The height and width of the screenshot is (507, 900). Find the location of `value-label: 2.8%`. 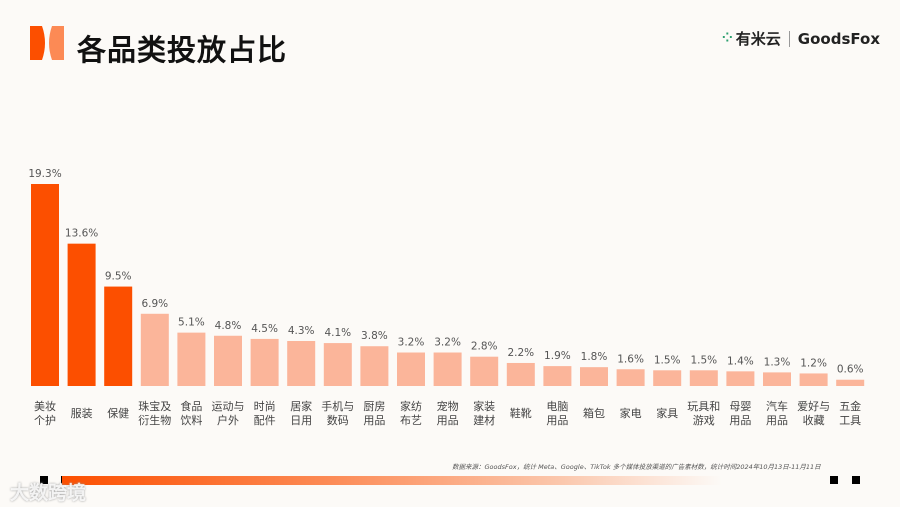

value-label: 2.8% is located at coordinates (484, 347).